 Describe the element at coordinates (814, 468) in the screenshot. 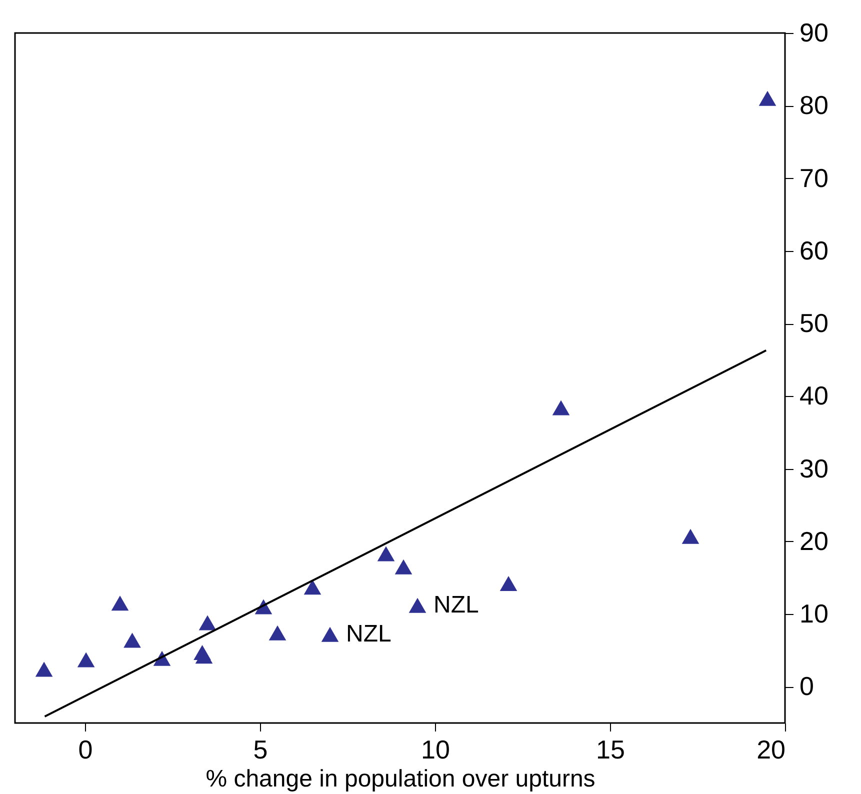

I see `y-tick-label: 30` at that location.